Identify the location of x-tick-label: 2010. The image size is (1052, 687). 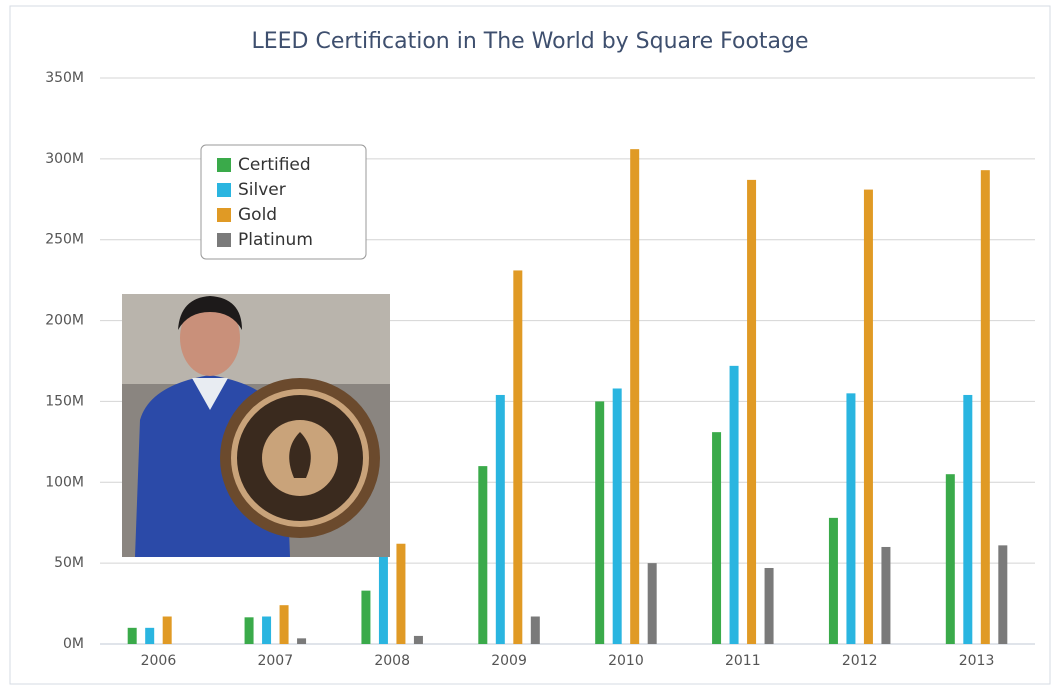
(626, 661).